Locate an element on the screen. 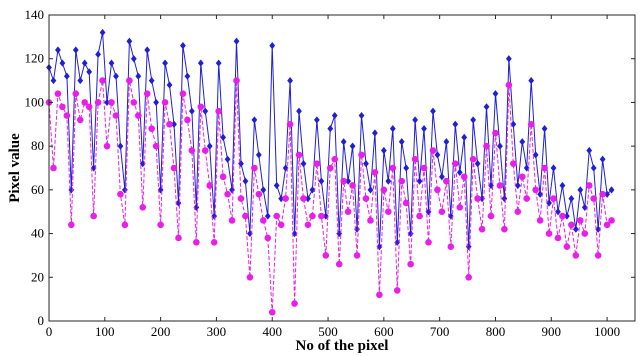 This screenshot has width=644, height=356. y-tick-label: 60 is located at coordinates (37, 189).